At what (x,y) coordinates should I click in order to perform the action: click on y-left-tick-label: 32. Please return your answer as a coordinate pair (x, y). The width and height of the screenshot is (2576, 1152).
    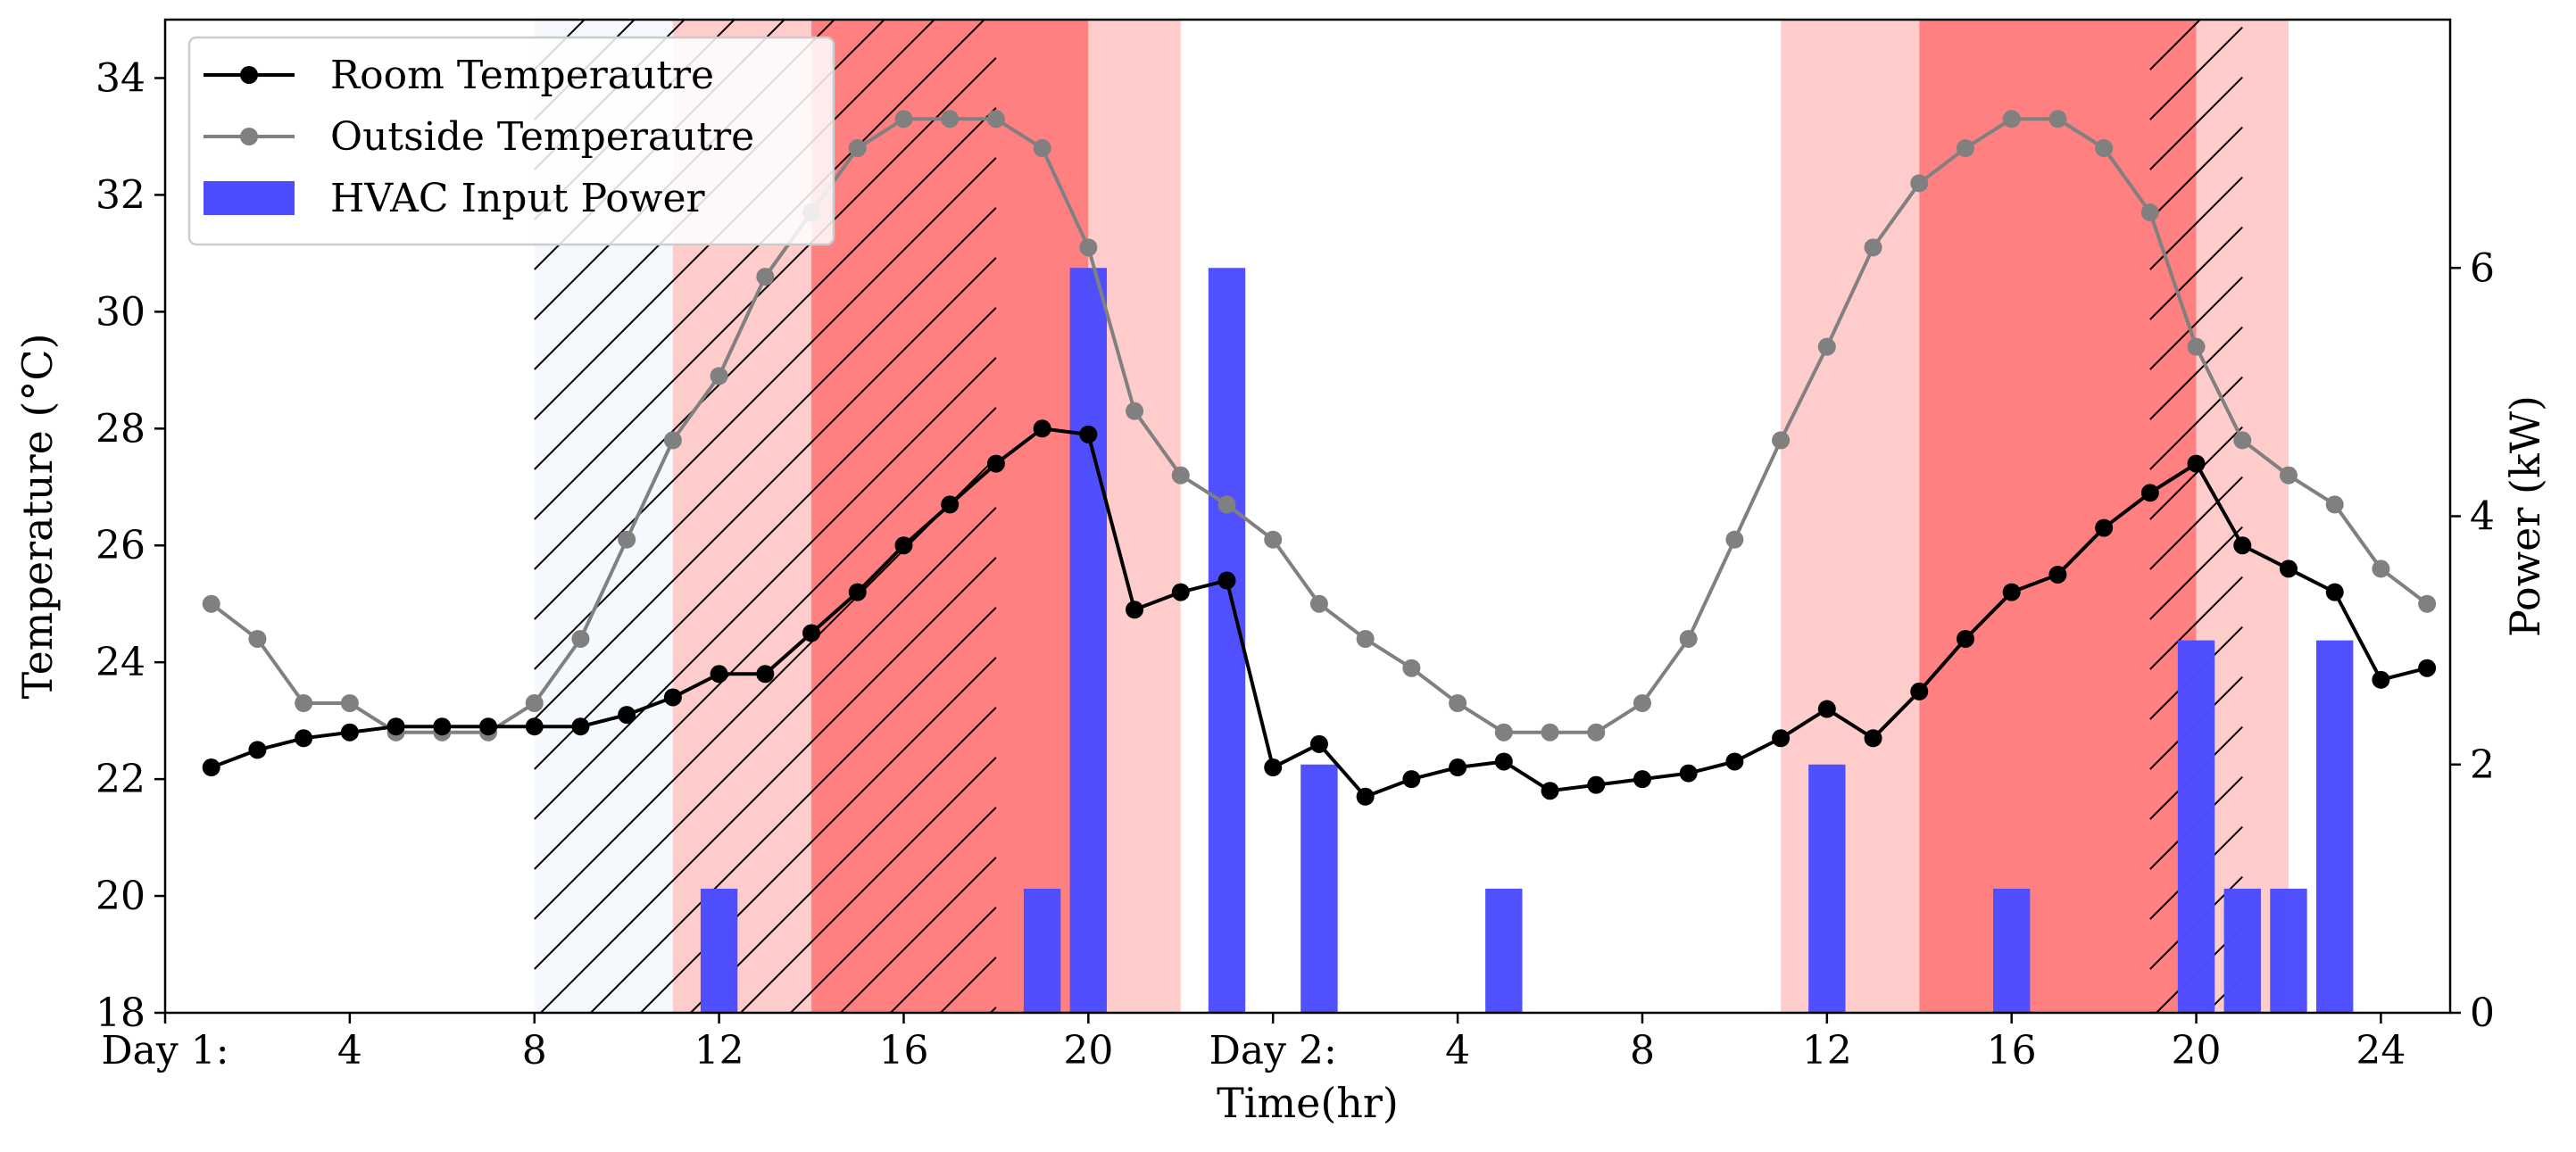
    Looking at the image, I should click on (121, 195).